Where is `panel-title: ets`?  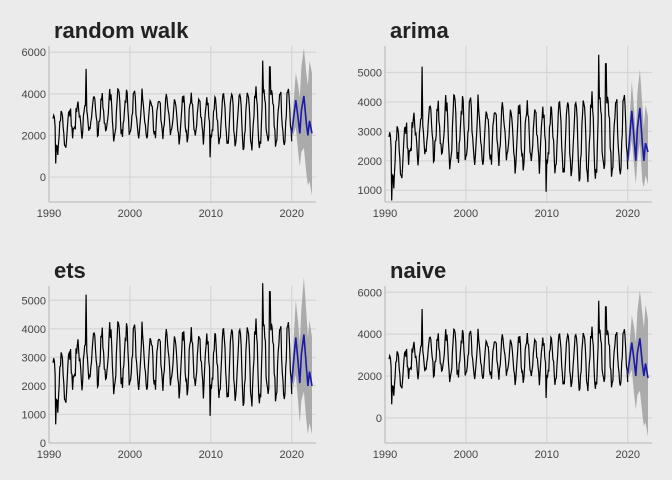
panel-title: ets is located at coordinates (70, 270).